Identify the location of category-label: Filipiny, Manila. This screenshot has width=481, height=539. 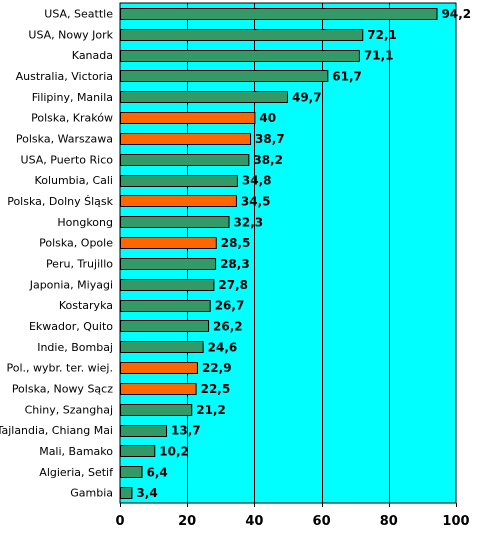
(72, 97).